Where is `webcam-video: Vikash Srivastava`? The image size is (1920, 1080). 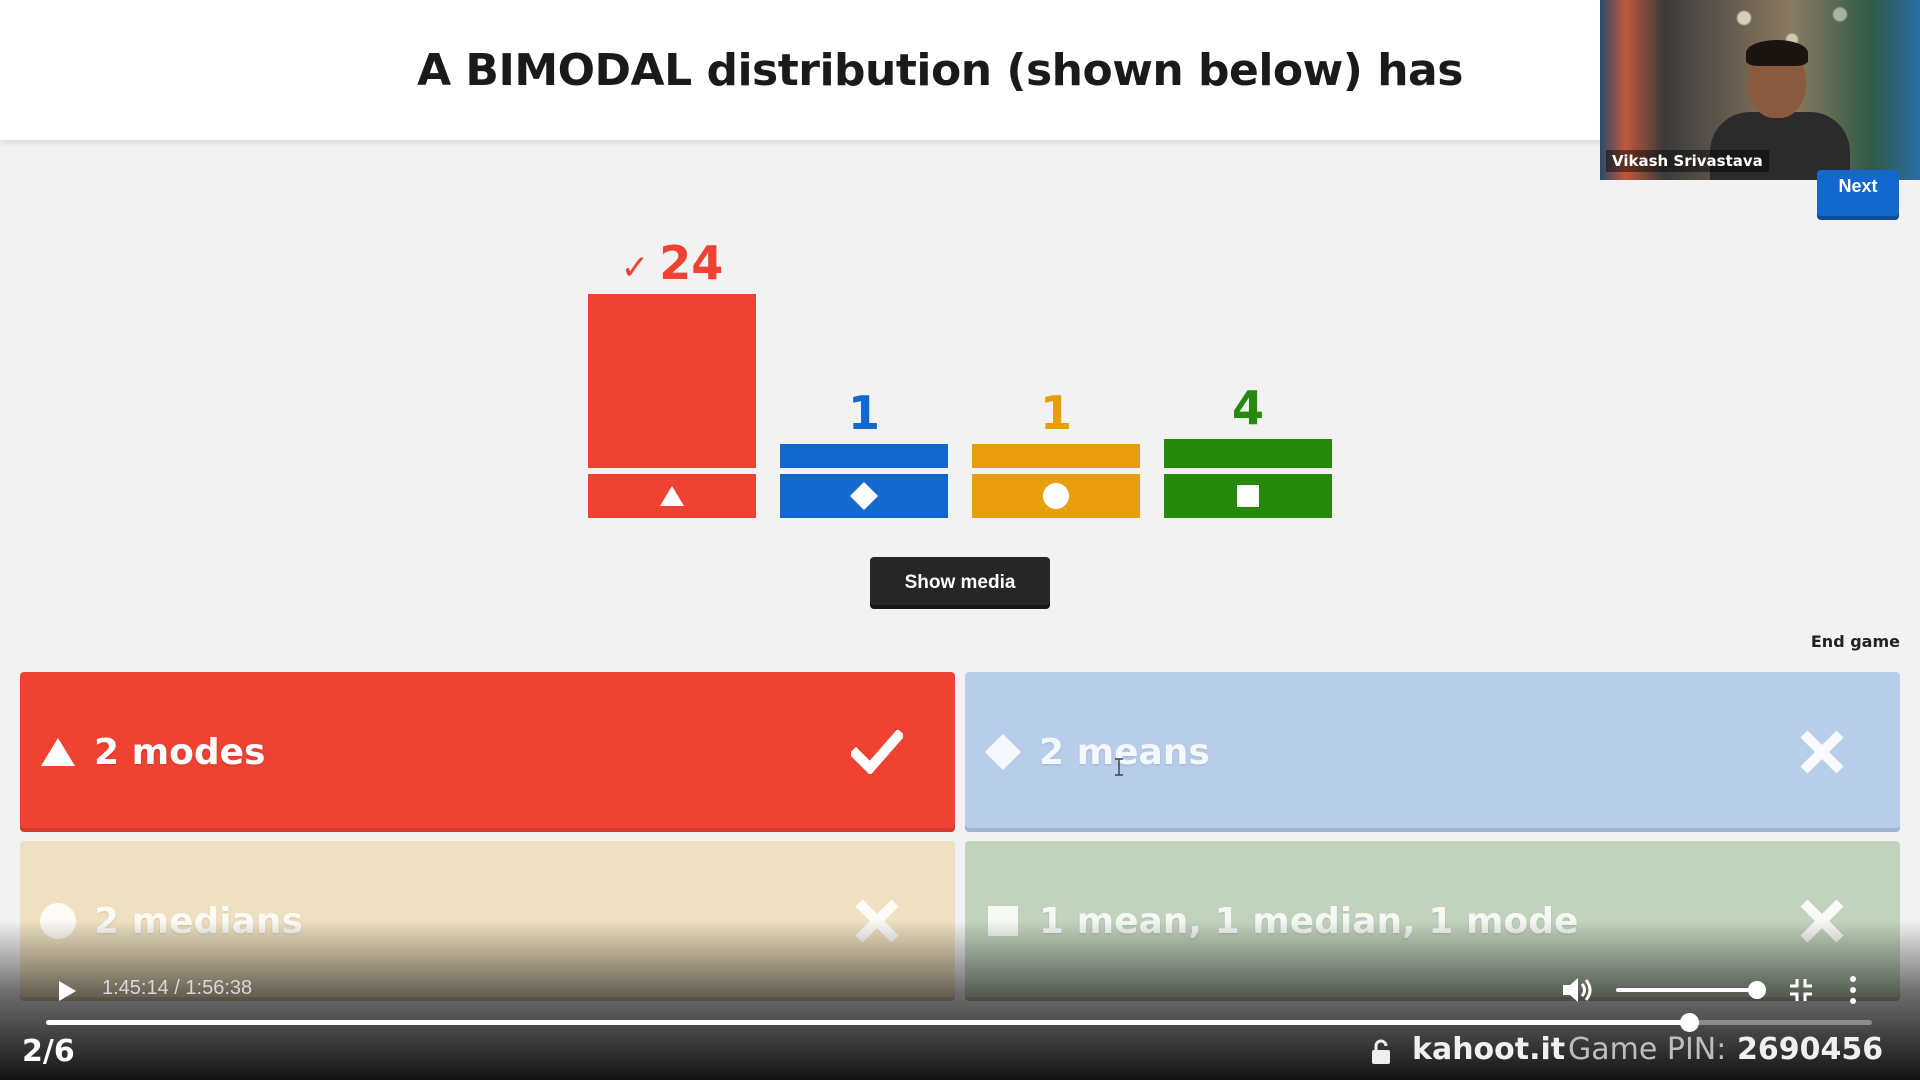
webcam-video: Vikash Srivastava is located at coordinates (1760, 90).